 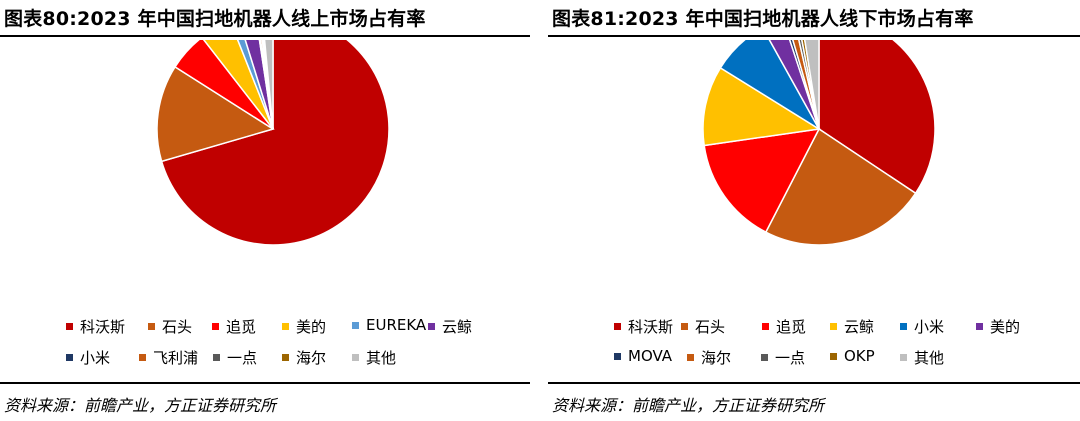 I want to click on pie-slice-EUREKA, so click(x=255, y=85).